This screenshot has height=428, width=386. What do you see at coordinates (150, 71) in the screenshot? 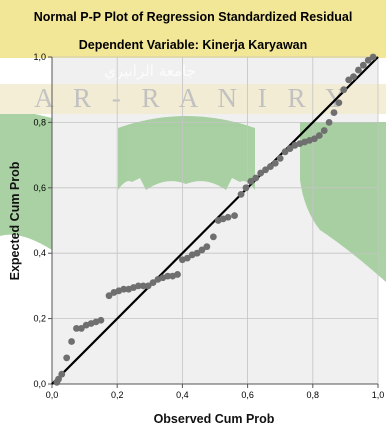
I see `watermark-arabic-text: جامعة الرانيري` at bounding box center [150, 71].